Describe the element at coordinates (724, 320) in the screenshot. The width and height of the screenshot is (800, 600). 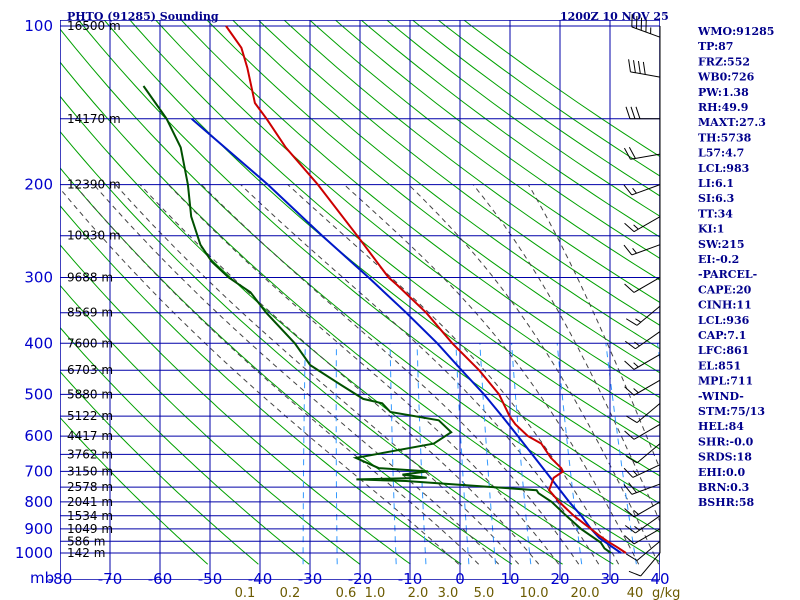
I see `index-lcl: LCL:936` at that location.